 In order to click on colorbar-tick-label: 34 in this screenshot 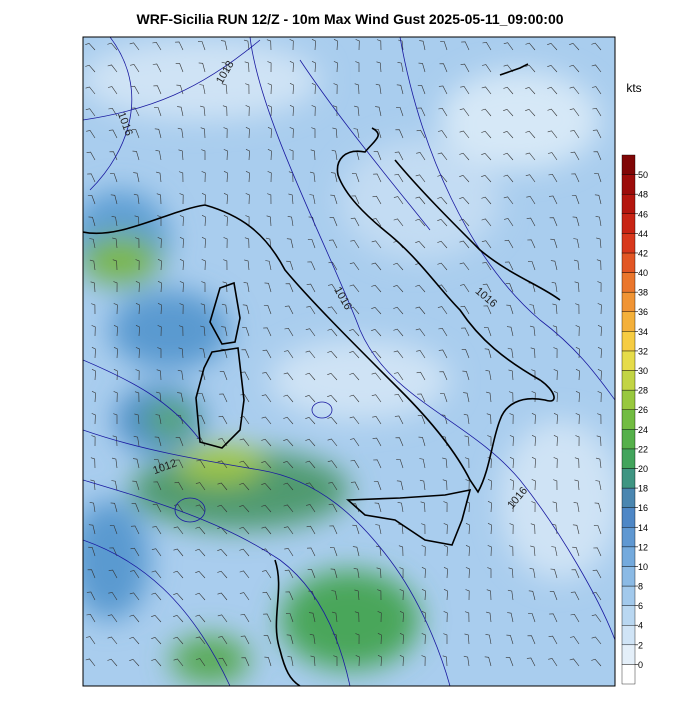, I will do `click(643, 332)`.